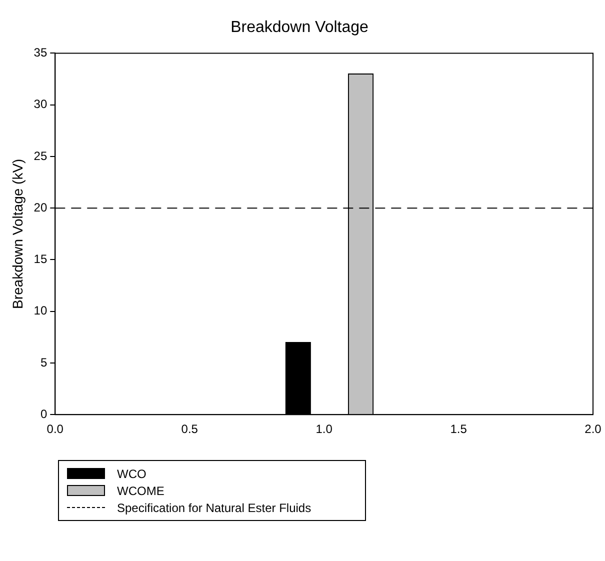 This screenshot has width=605, height=561. What do you see at coordinates (593, 429) in the screenshot?
I see `x-tick-label: 2.0` at bounding box center [593, 429].